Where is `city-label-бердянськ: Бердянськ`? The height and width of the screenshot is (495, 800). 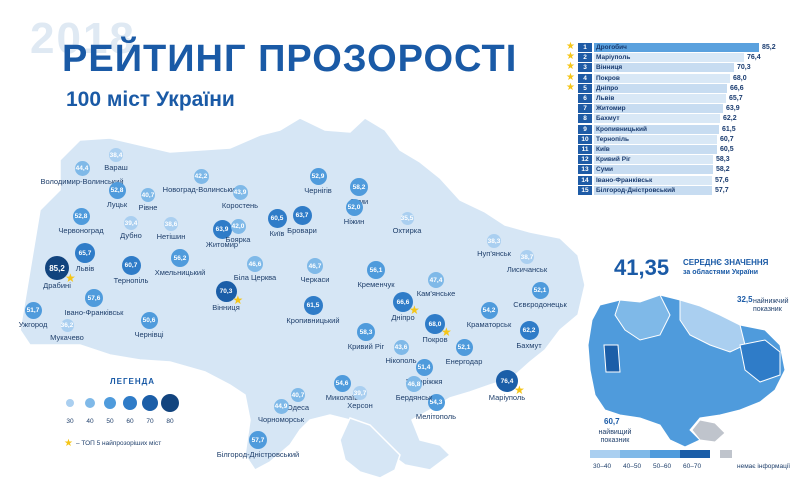
city-label-бердянськ: Бердянськ is located at coordinates (414, 397).